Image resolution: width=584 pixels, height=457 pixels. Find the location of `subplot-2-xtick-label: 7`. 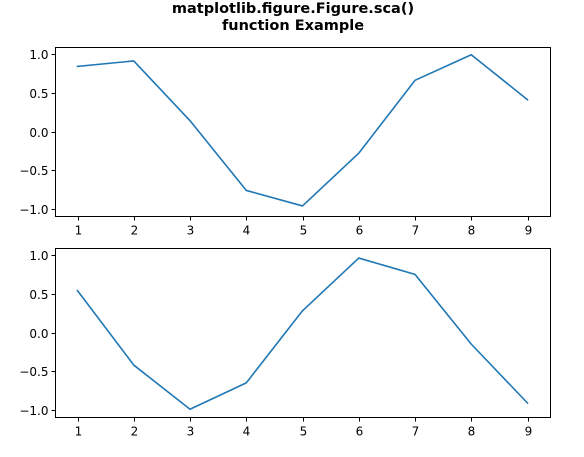

subplot-2-xtick-label: 7 is located at coordinates (416, 432).